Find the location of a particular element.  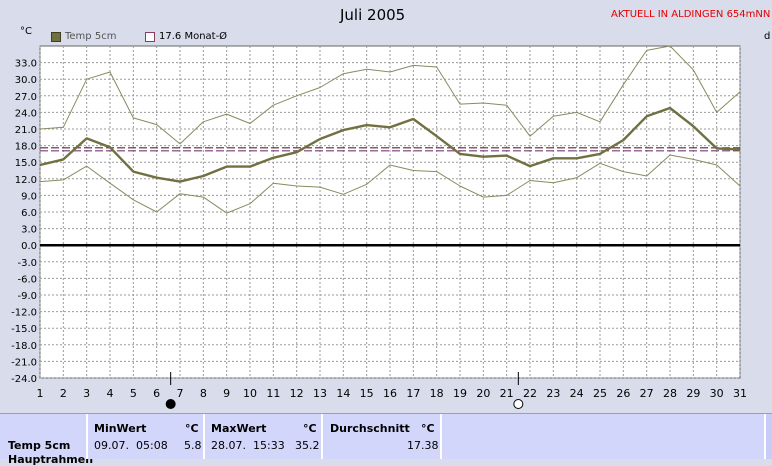

avg-unit: °C is located at coordinates (428, 428).